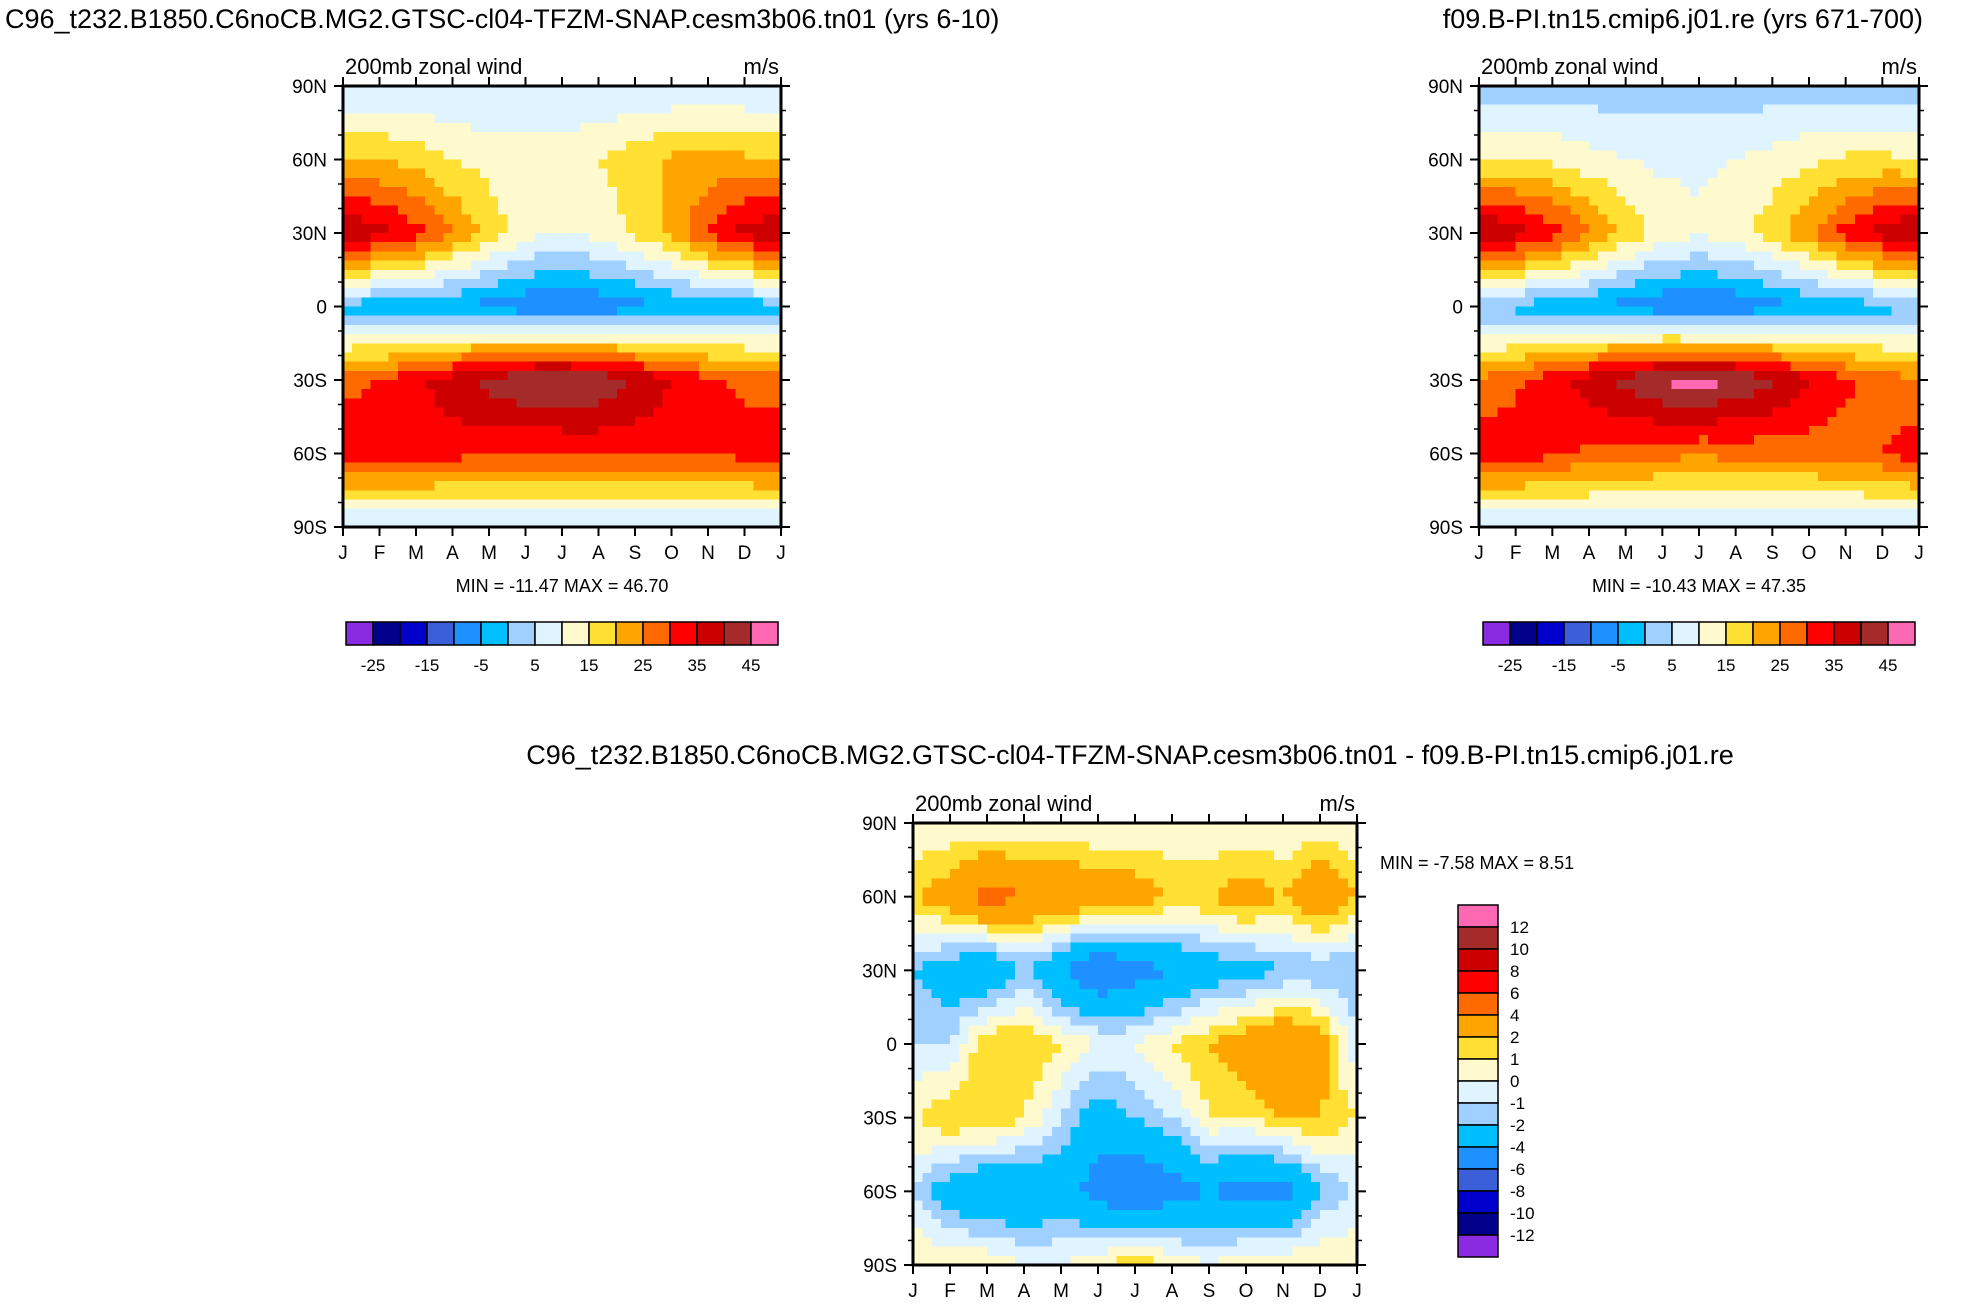 This screenshot has width=1970, height=1310. I want to click on month-label: D, so click(745, 553).